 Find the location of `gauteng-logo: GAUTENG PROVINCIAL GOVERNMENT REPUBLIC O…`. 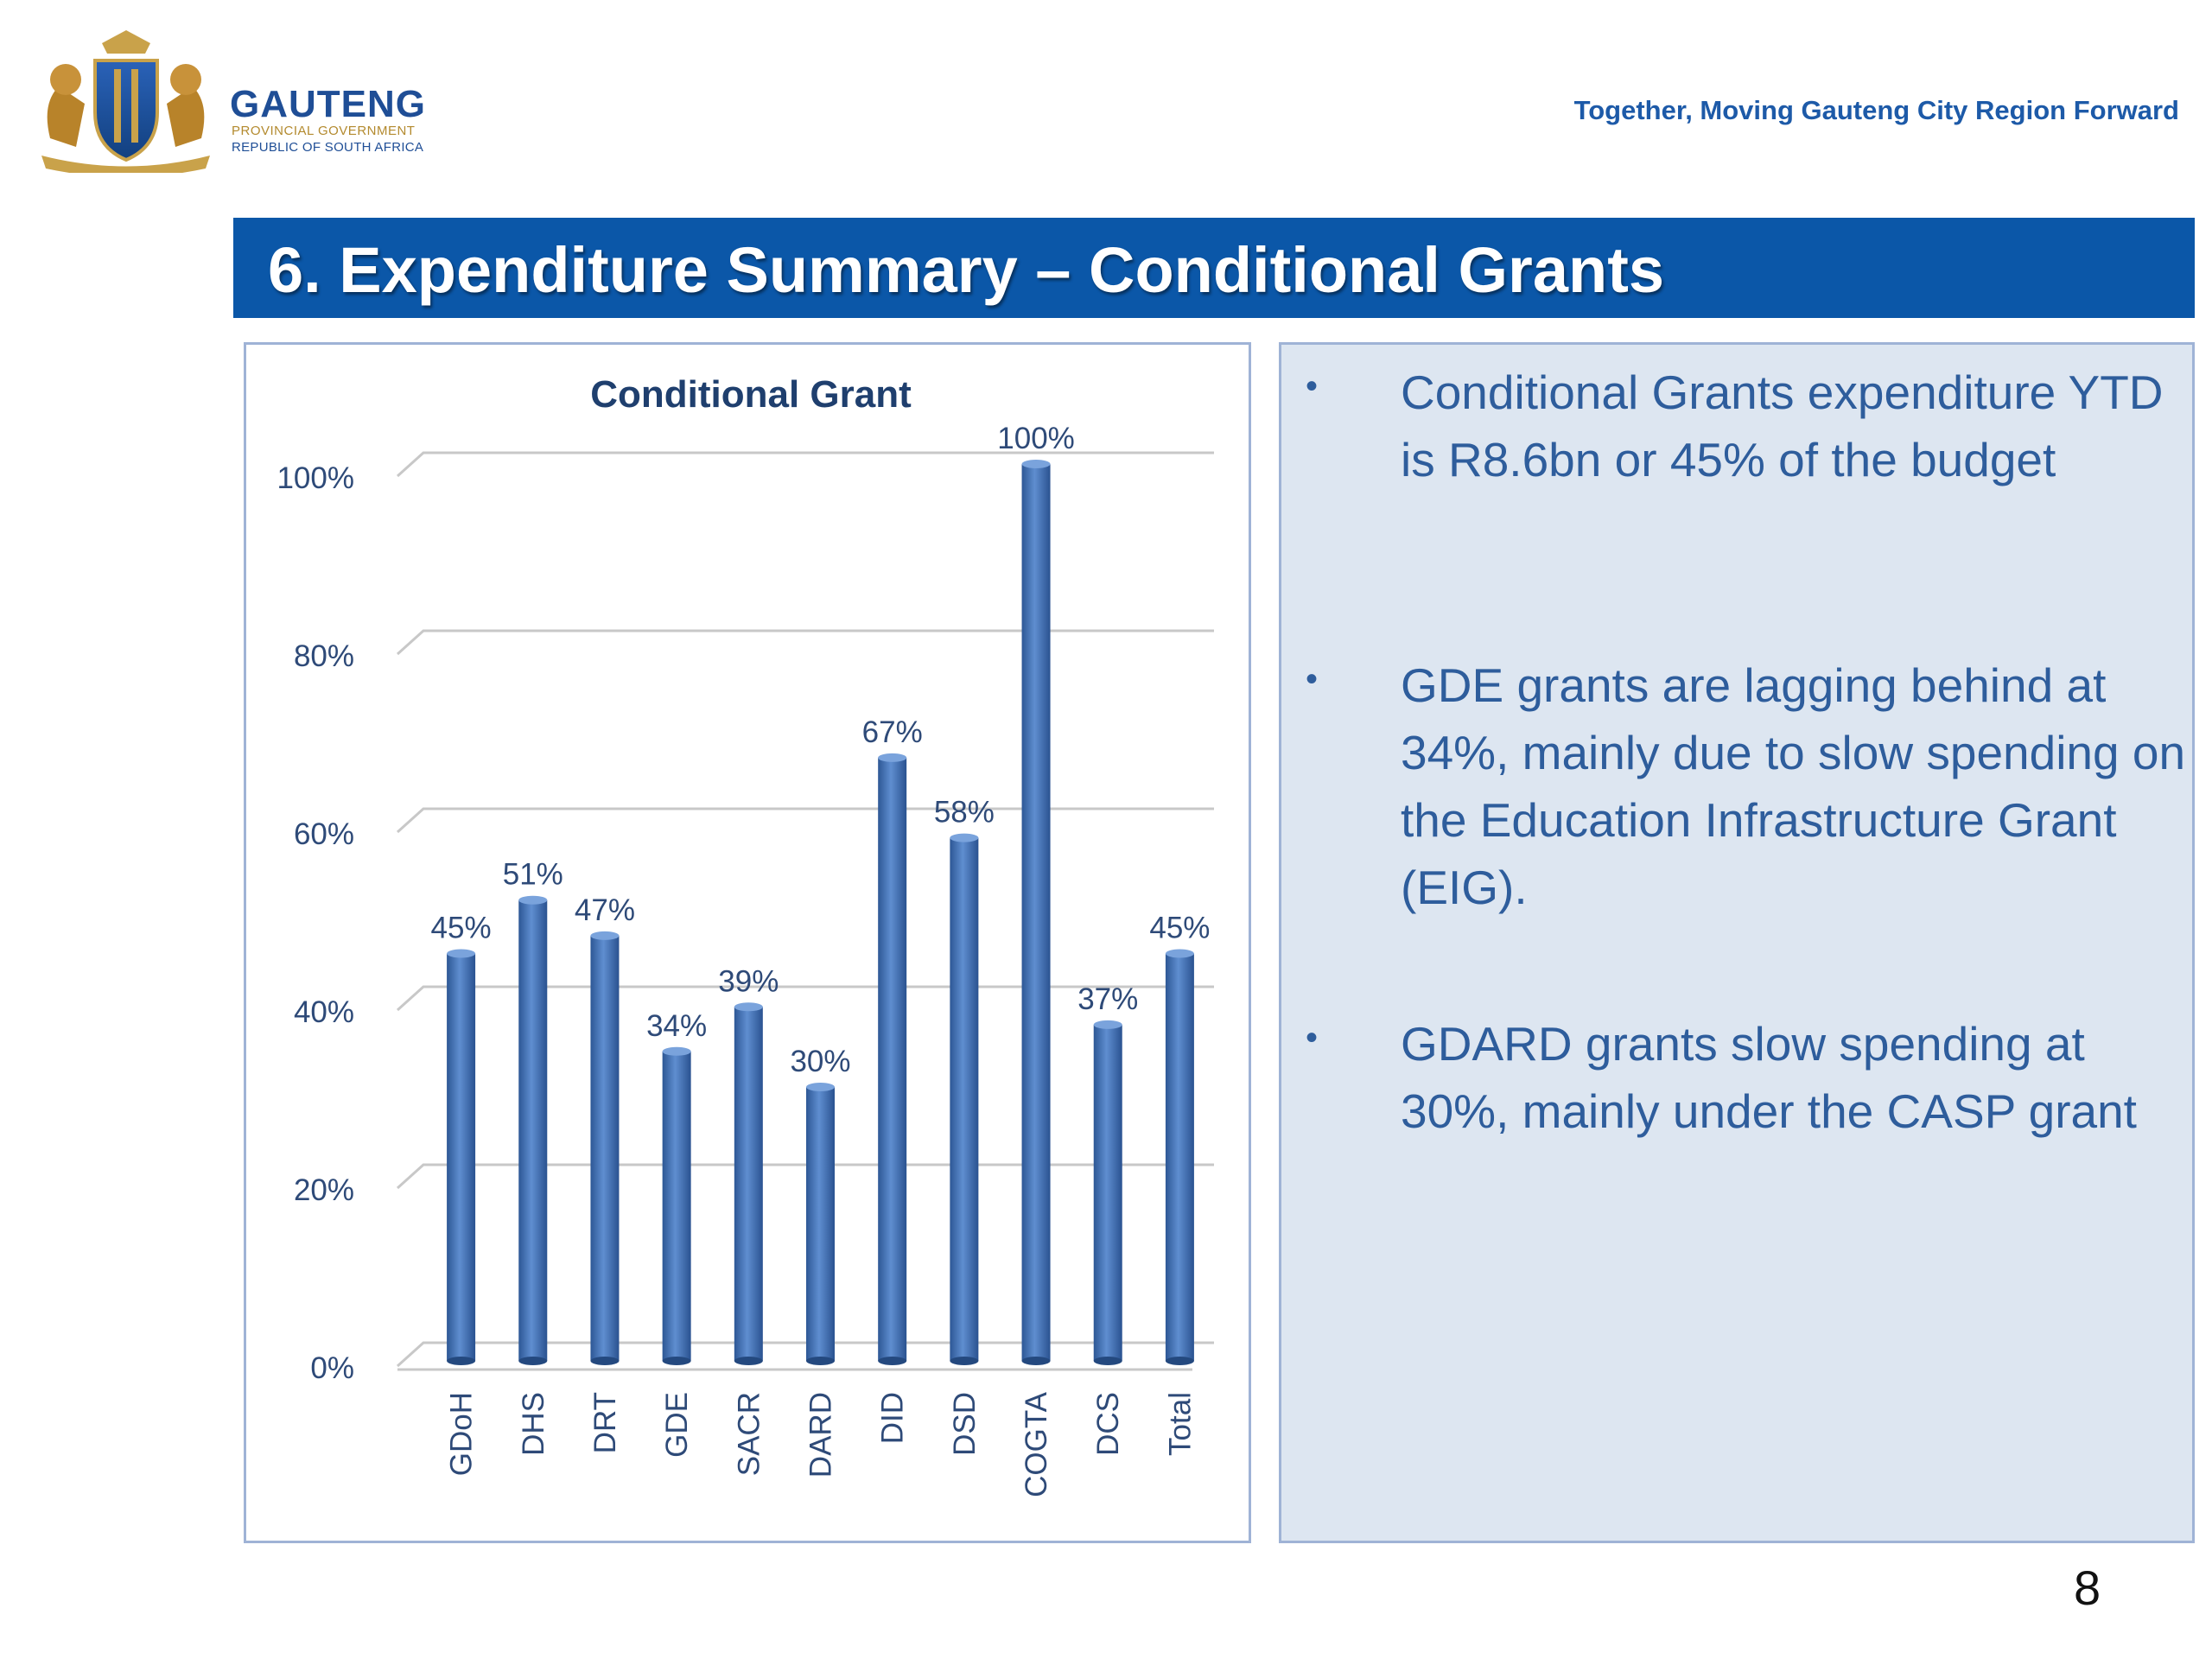

gauteng-logo: GAUTENG PROVINCIAL GOVERNMENT REPUBLIC O… is located at coordinates (227, 99).